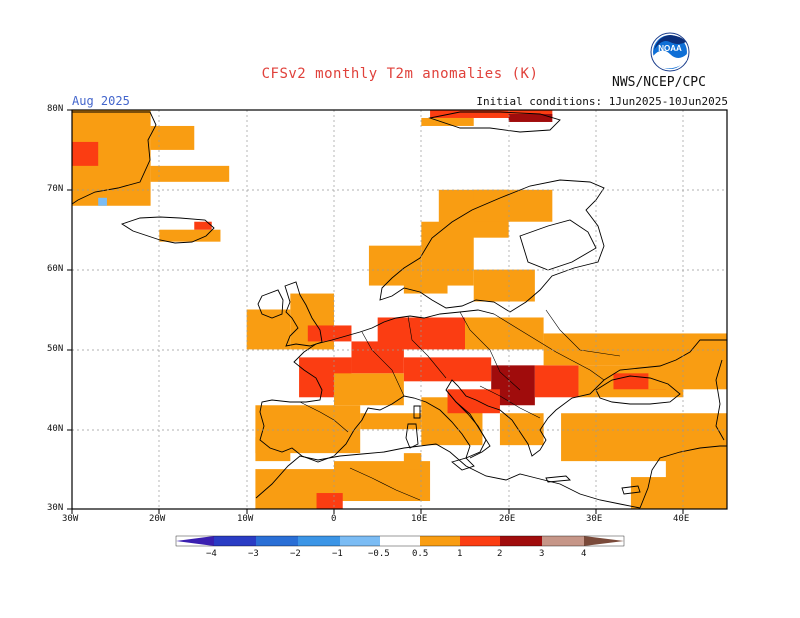 The width and height of the screenshot is (800, 618). Describe the element at coordinates (670, 48) in the screenshot. I see `noaa-logo-text: NOAA` at that location.